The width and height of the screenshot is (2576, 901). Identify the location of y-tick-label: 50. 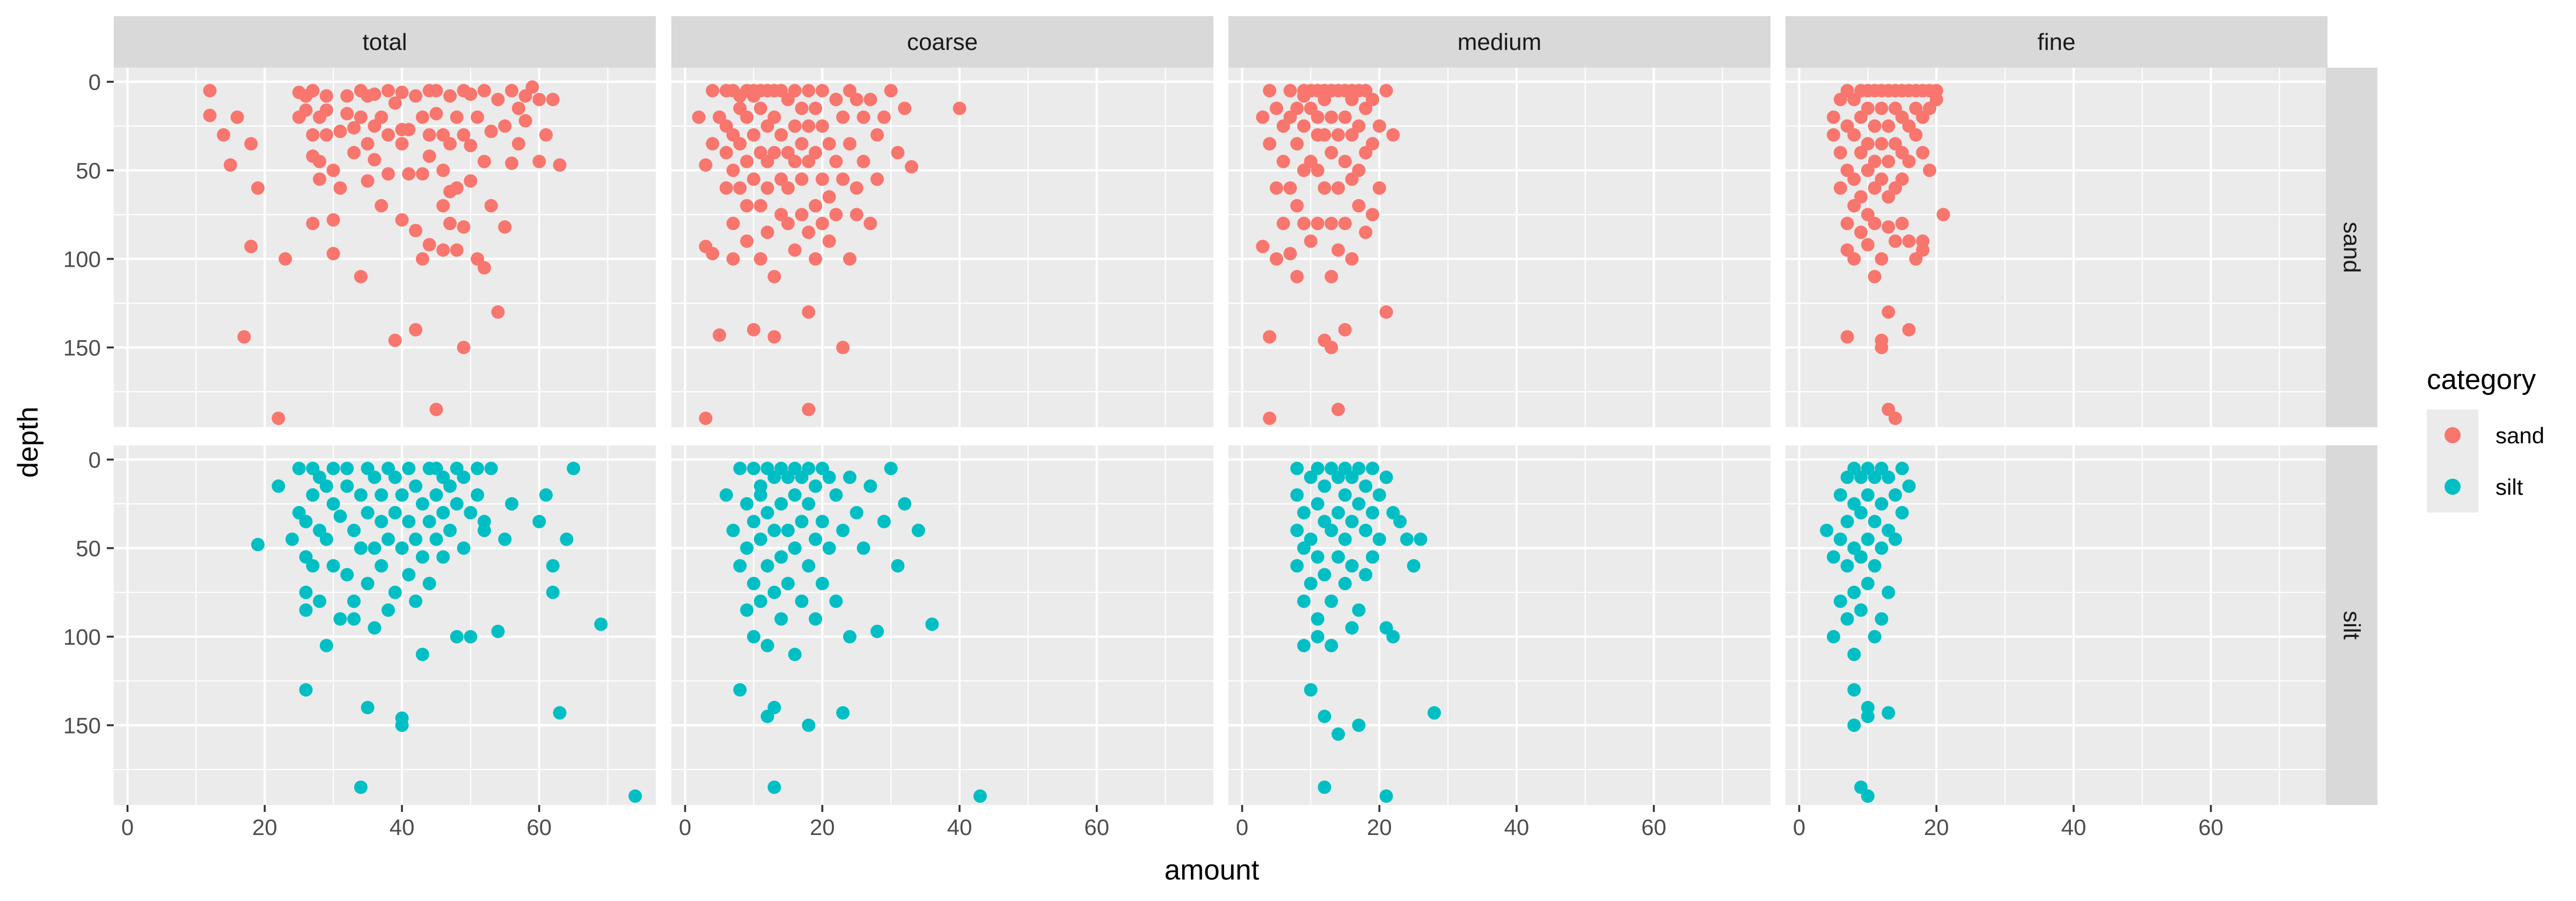
(88, 548).